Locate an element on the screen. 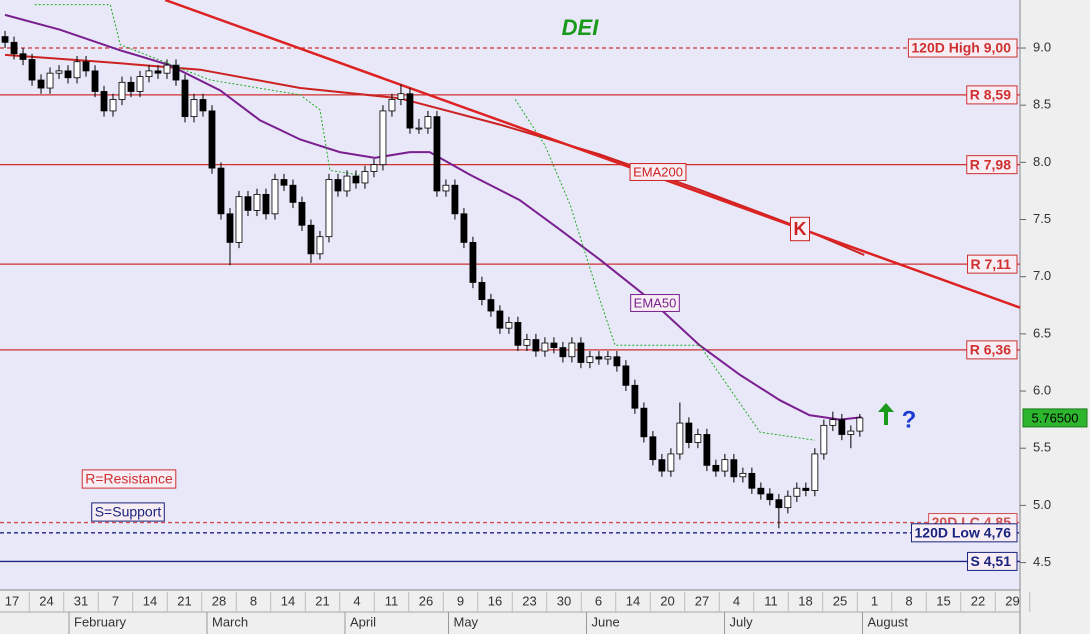 The image size is (1090, 634). annotation: EMA50 is located at coordinates (655, 302).